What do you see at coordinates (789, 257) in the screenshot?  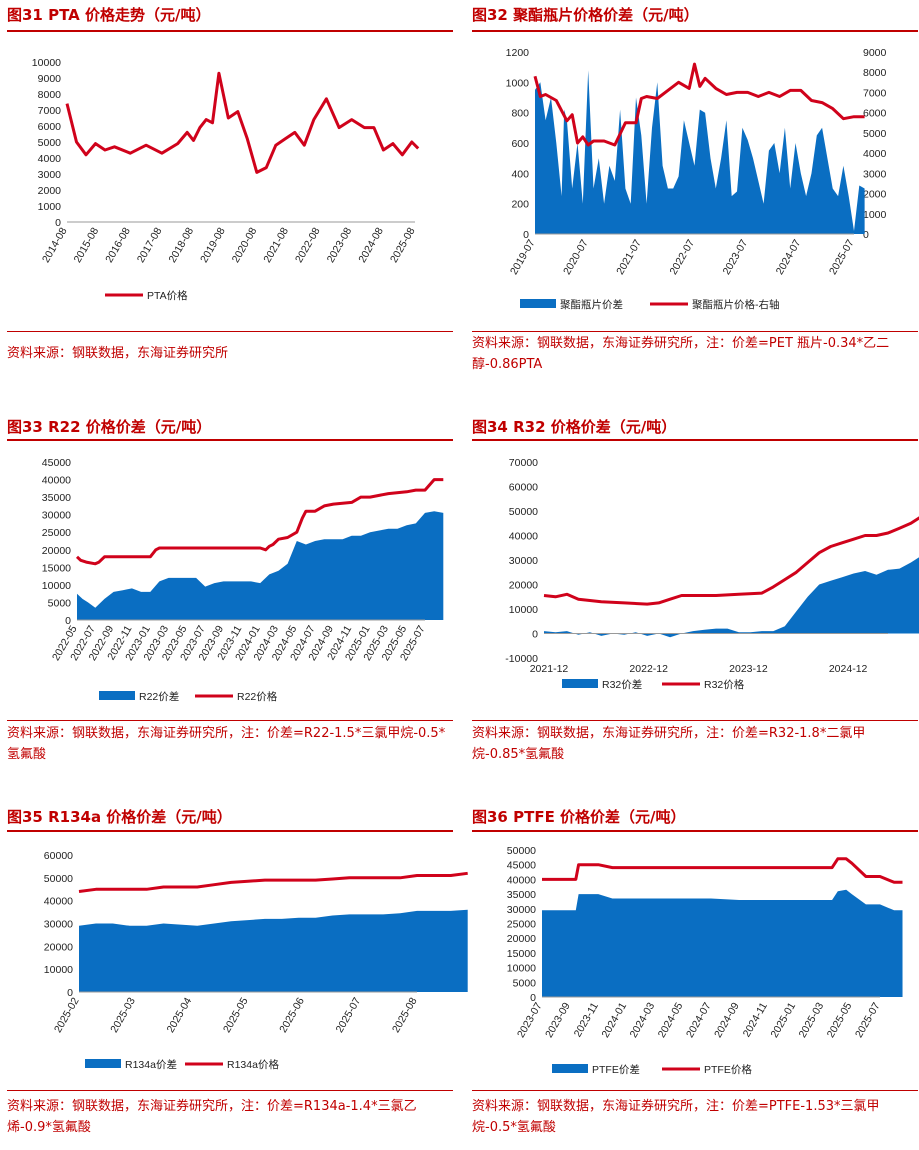 I see `x-tick-label: 2024-07` at bounding box center [789, 257].